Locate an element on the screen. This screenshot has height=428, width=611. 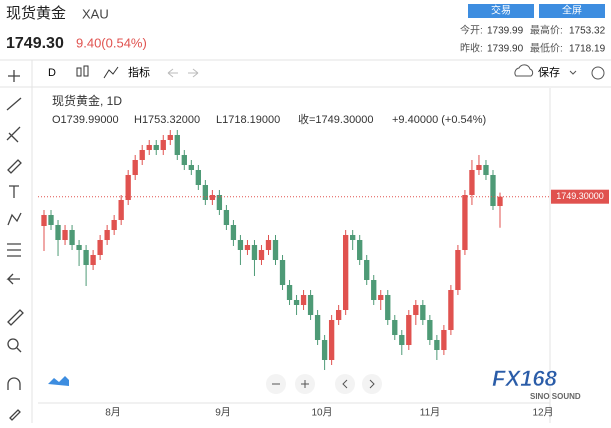
ohlc-text: O1739.99000 is located at coordinates (85, 120).